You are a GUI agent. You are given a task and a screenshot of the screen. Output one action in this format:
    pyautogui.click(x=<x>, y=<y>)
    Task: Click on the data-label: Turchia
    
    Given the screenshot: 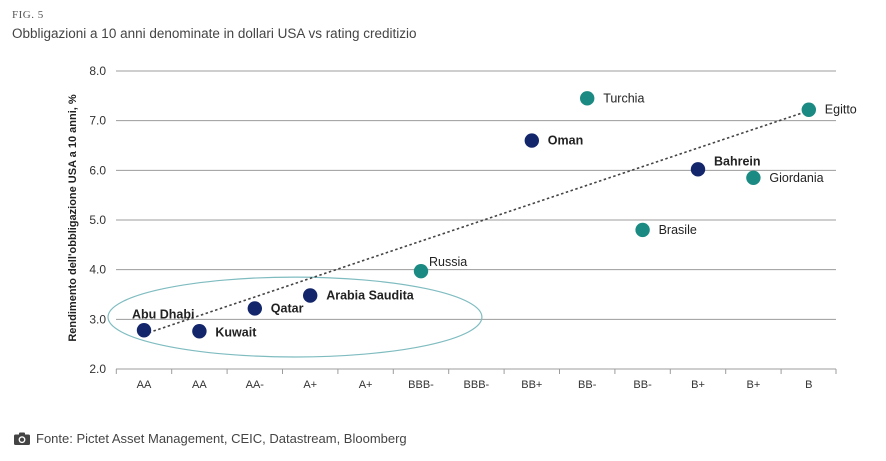 What is the action you would take?
    pyautogui.click(x=623, y=98)
    